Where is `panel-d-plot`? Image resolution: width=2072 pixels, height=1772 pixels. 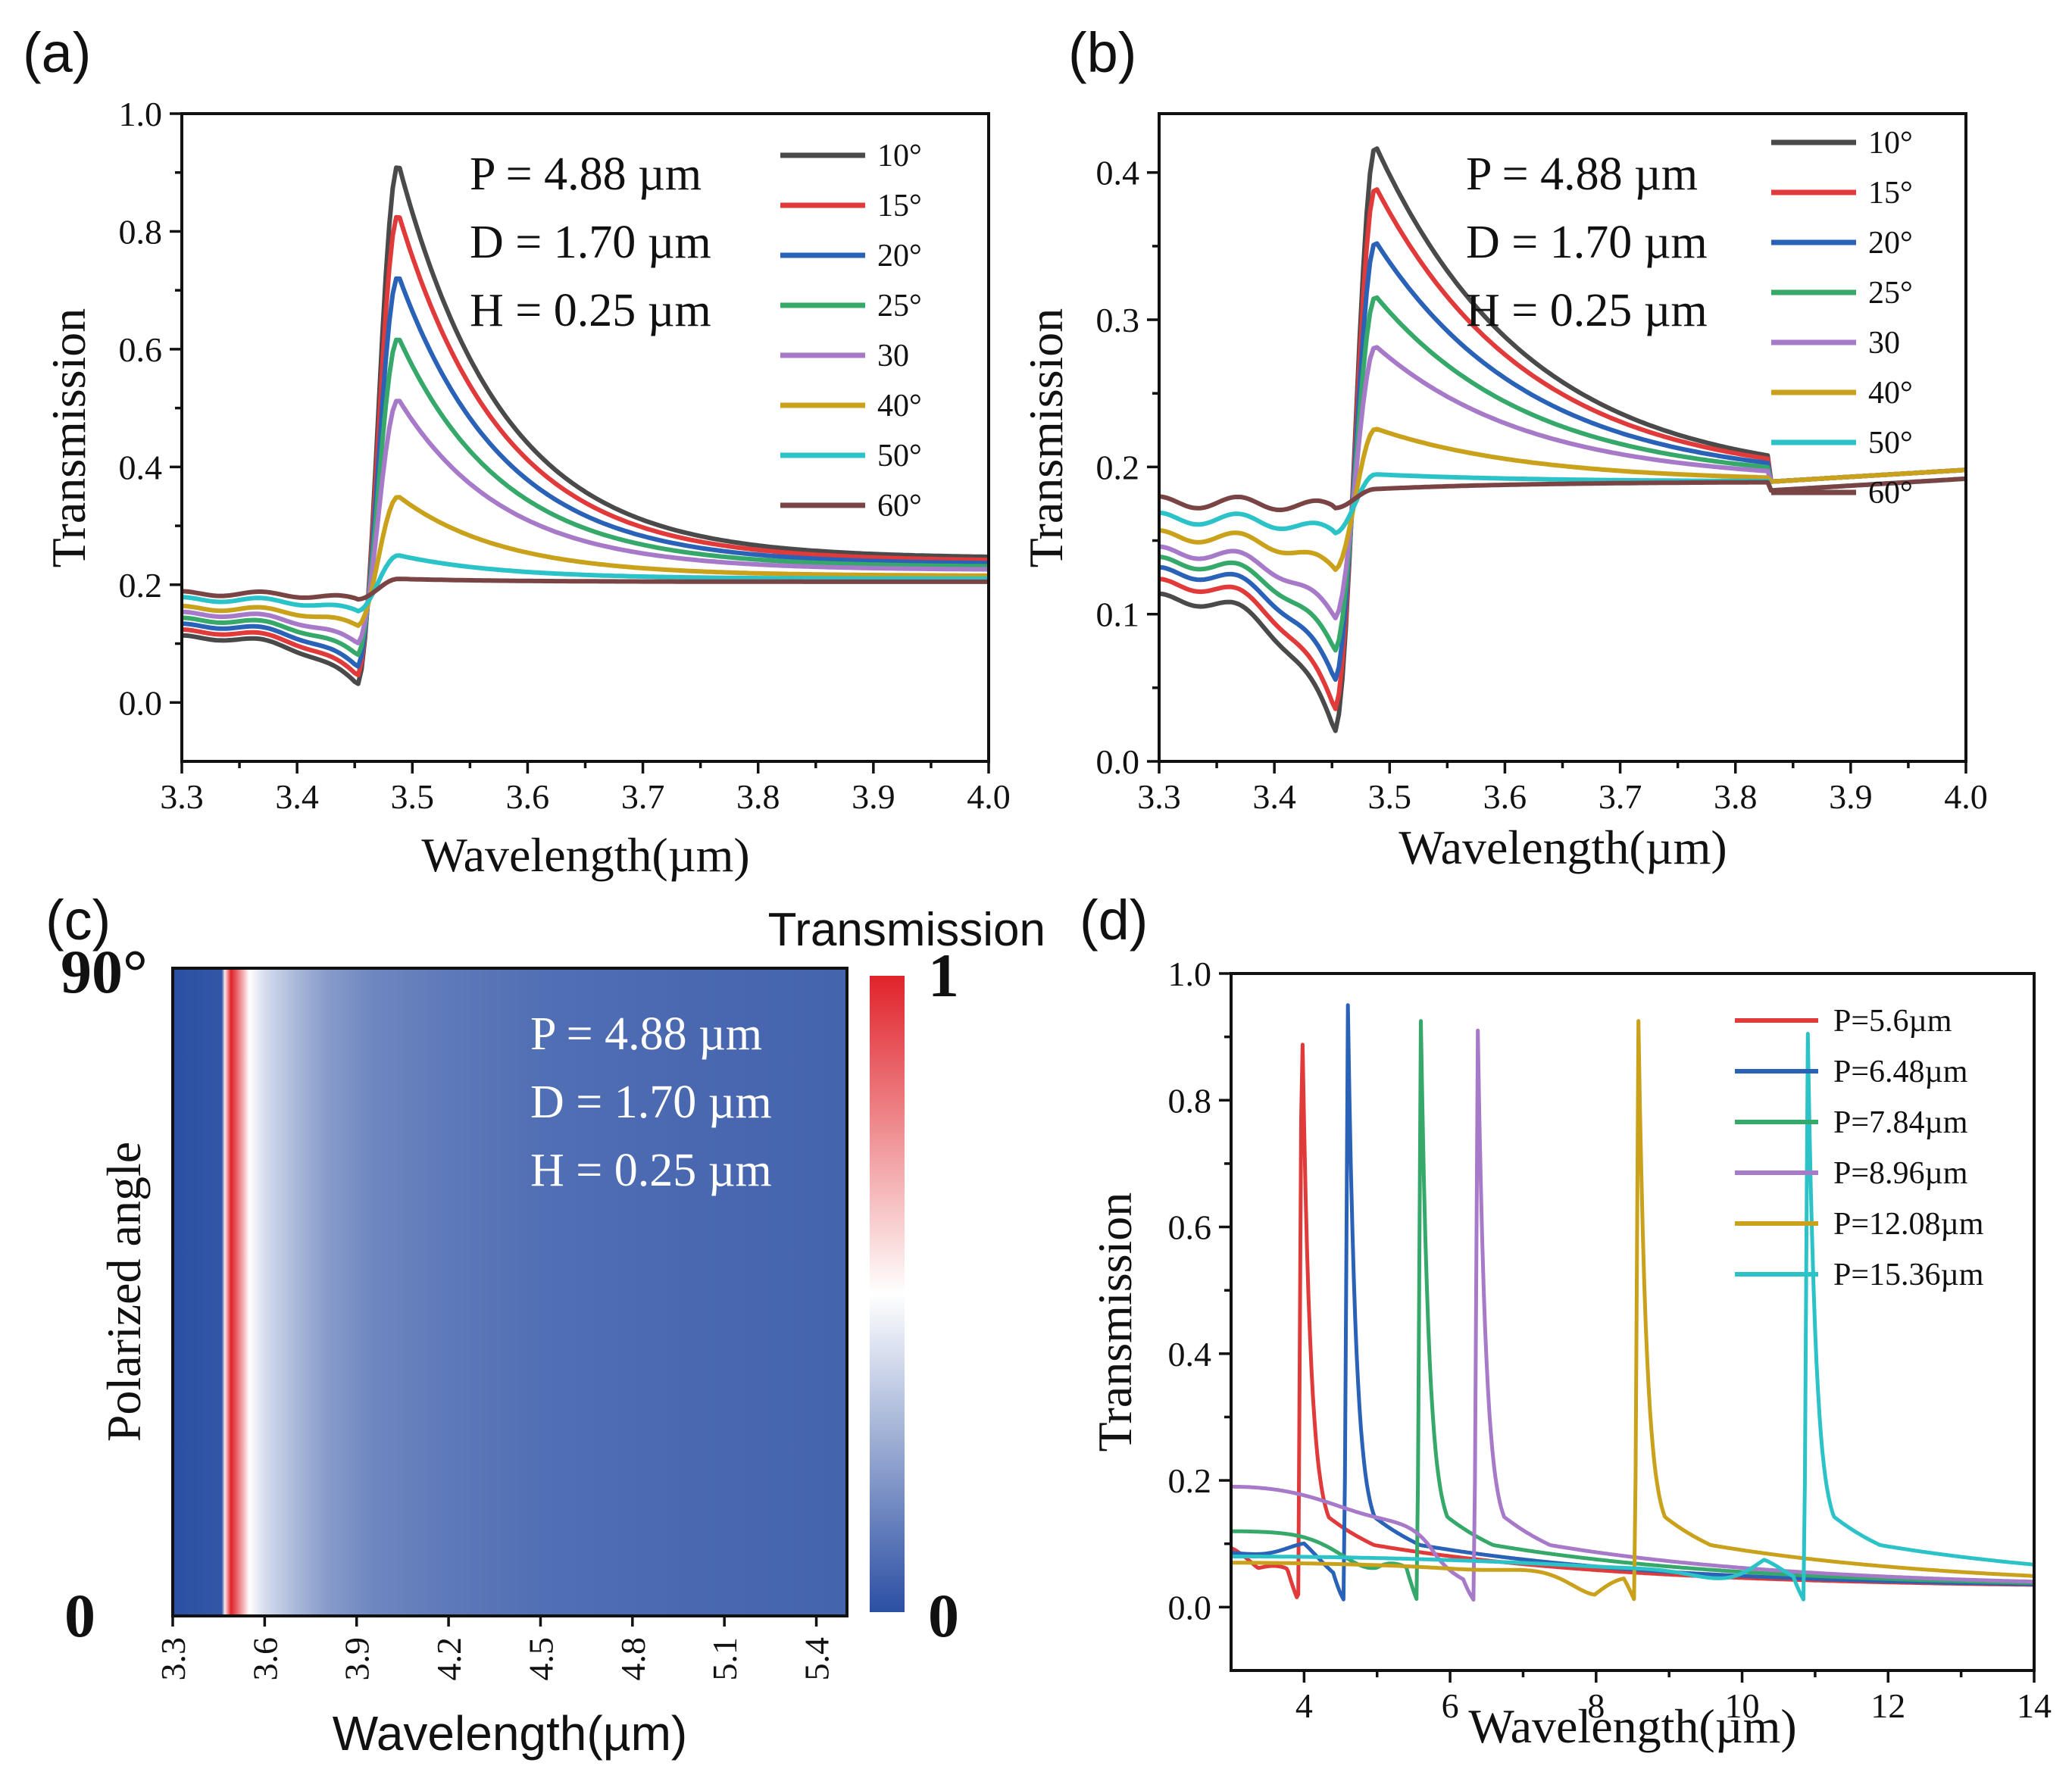
panel-d-plot is located at coordinates (1632, 1302).